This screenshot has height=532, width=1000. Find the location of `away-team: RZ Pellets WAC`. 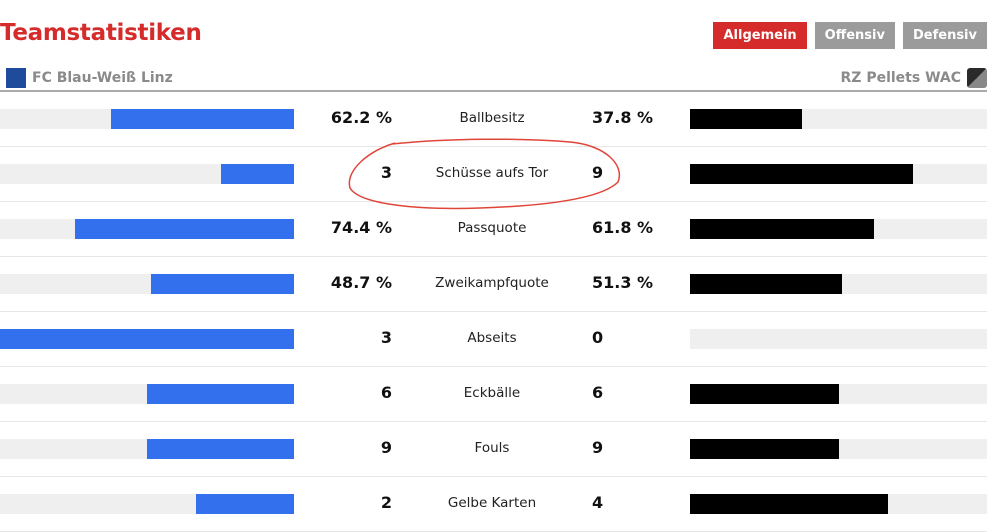

away-team: RZ Pellets WAC is located at coordinates (914, 78).